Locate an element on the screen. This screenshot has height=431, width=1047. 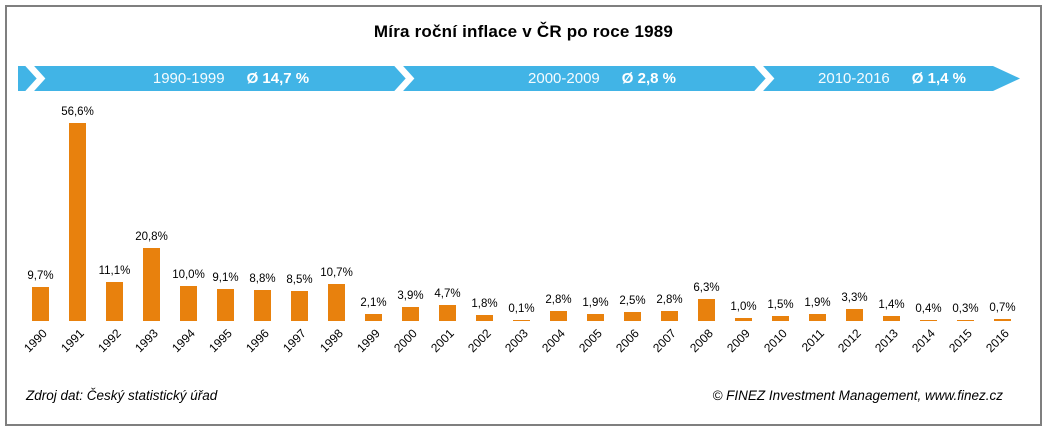
segment-average: Ø 1,4 % is located at coordinates (938, 78).